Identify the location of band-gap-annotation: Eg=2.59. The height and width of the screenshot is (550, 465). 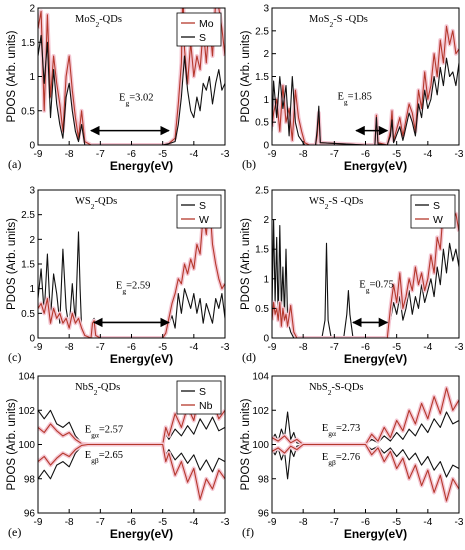
(133, 288).